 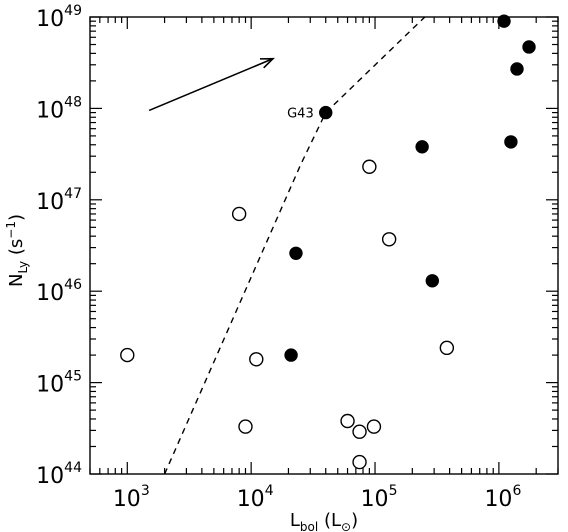 I want to click on y-tick-label: 1049, so click(x=59, y=17).